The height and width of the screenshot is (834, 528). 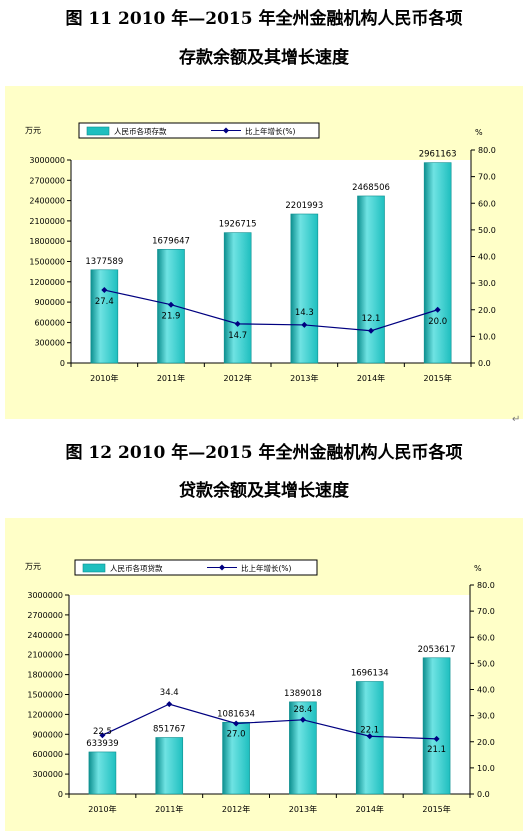 What do you see at coordinates (478, 568) in the screenshot?
I see `y2-axis-unit: %` at bounding box center [478, 568].